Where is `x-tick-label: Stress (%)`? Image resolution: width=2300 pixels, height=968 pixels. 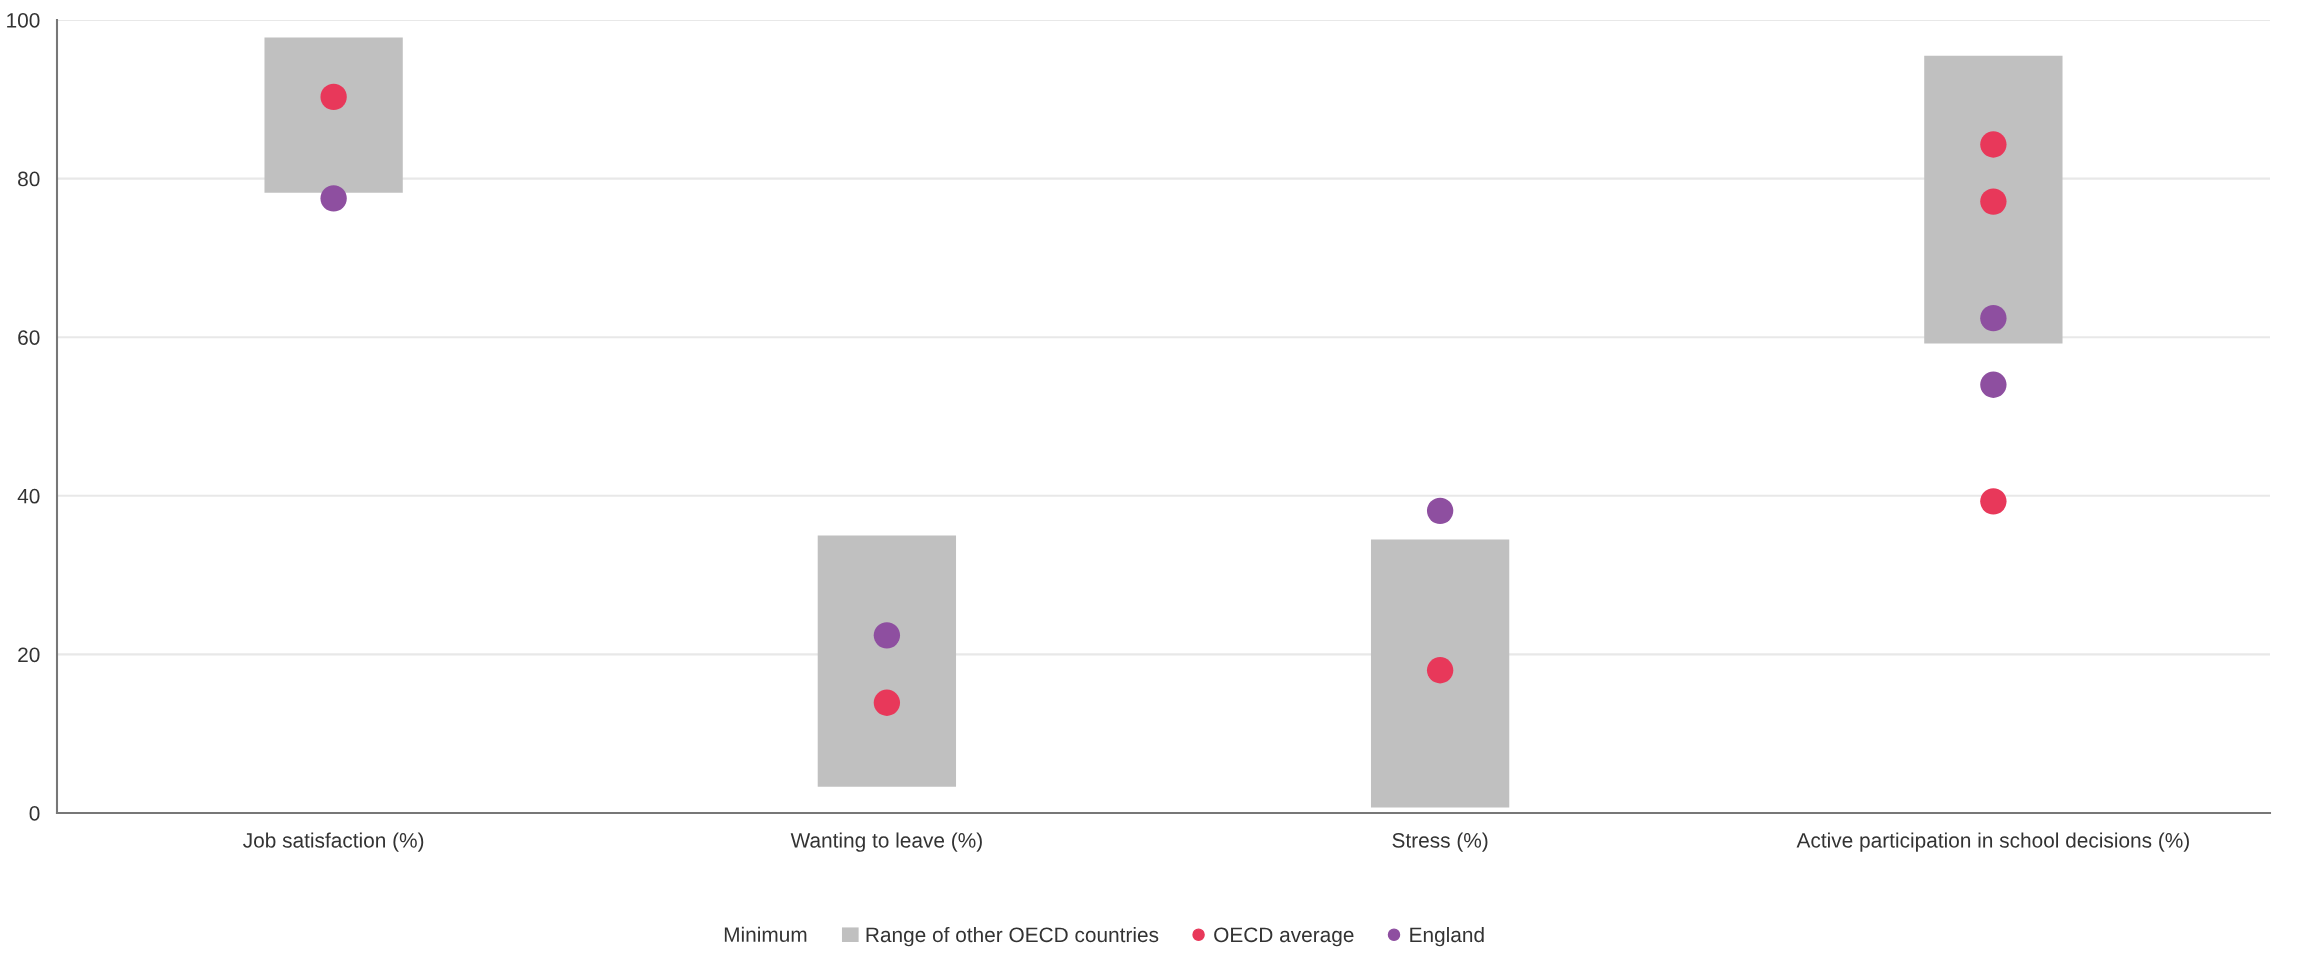 x-tick-label: Stress (%) is located at coordinates (1440, 842).